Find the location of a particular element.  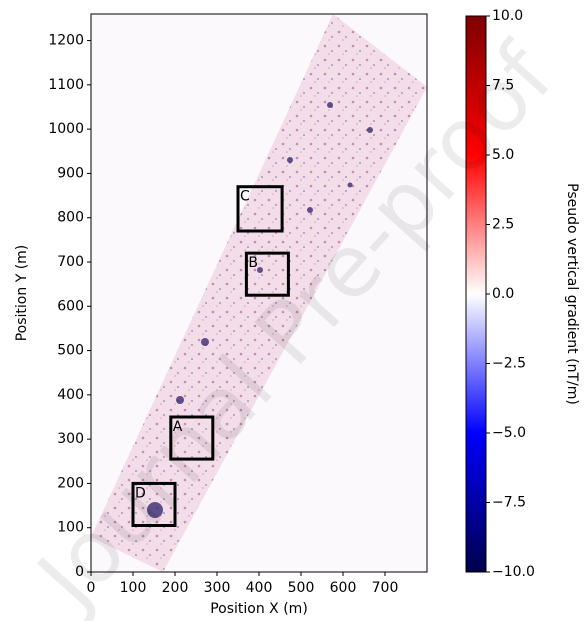

y-tick-label: 0 is located at coordinates (79, 572).